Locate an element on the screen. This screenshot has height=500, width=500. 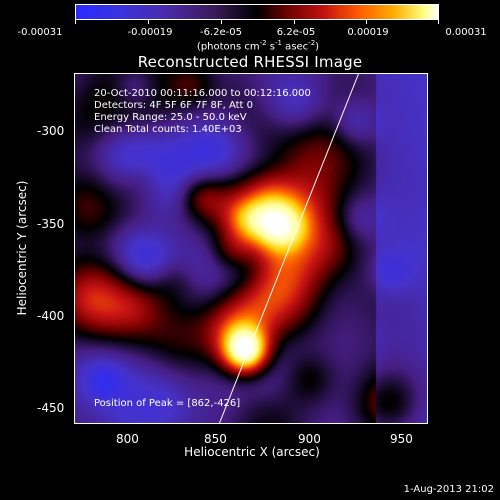
time-range-text: 20-Oct-2010 00:11:16.000 to 00:12:16.000 is located at coordinates (202, 93).